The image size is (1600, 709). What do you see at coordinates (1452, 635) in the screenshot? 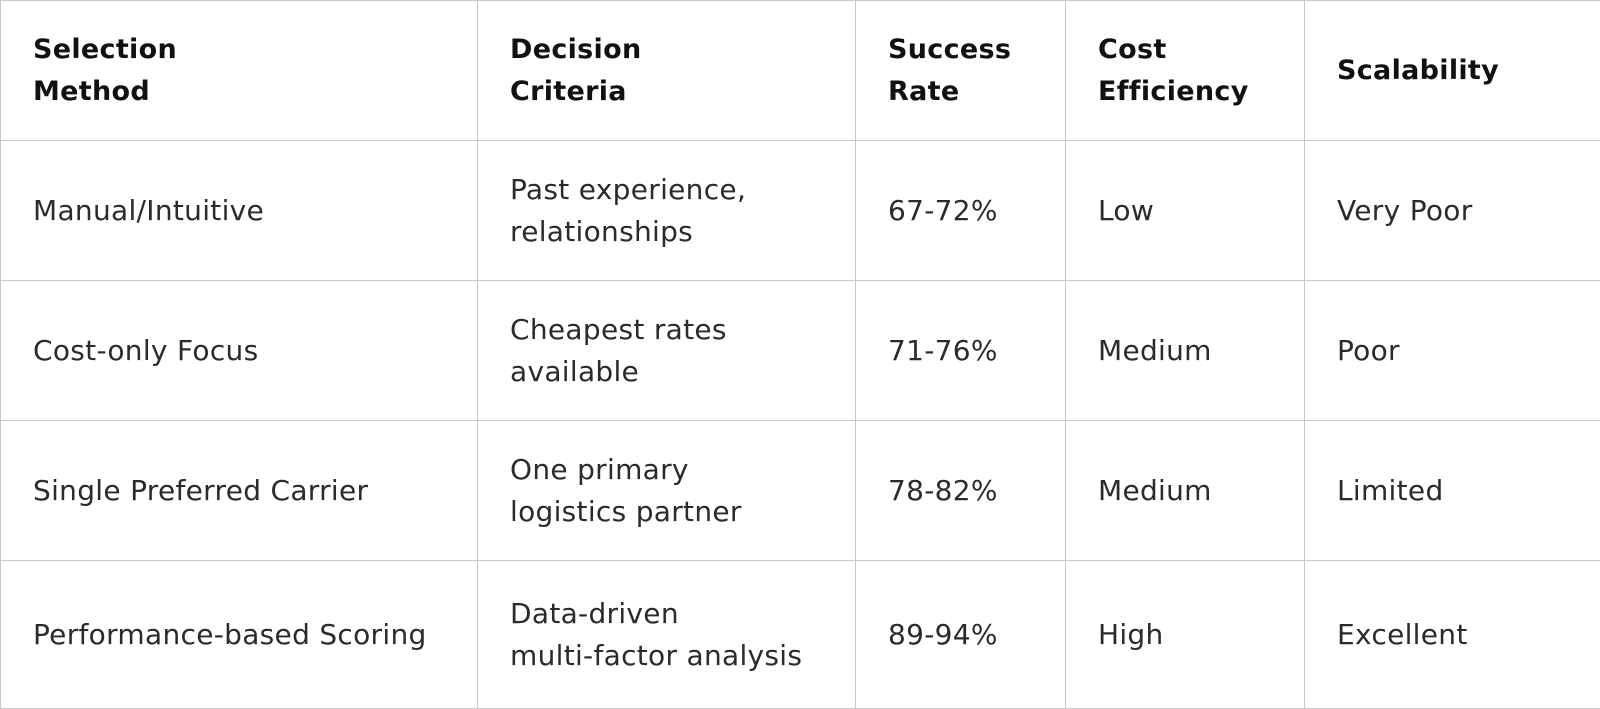
I see `cell-scalability: Excellent` at bounding box center [1452, 635].